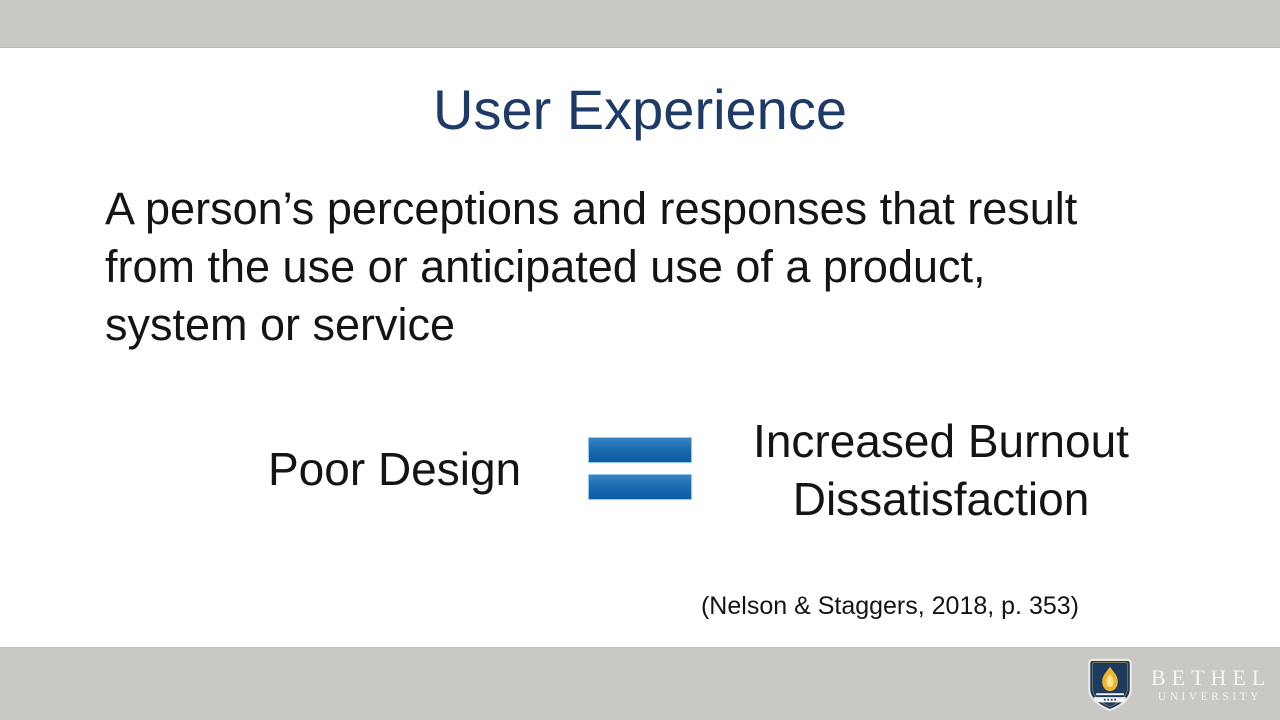 This screenshot has height=720, width=1280. Describe the element at coordinates (640, 468) in the screenshot. I see `equals-icon` at that location.